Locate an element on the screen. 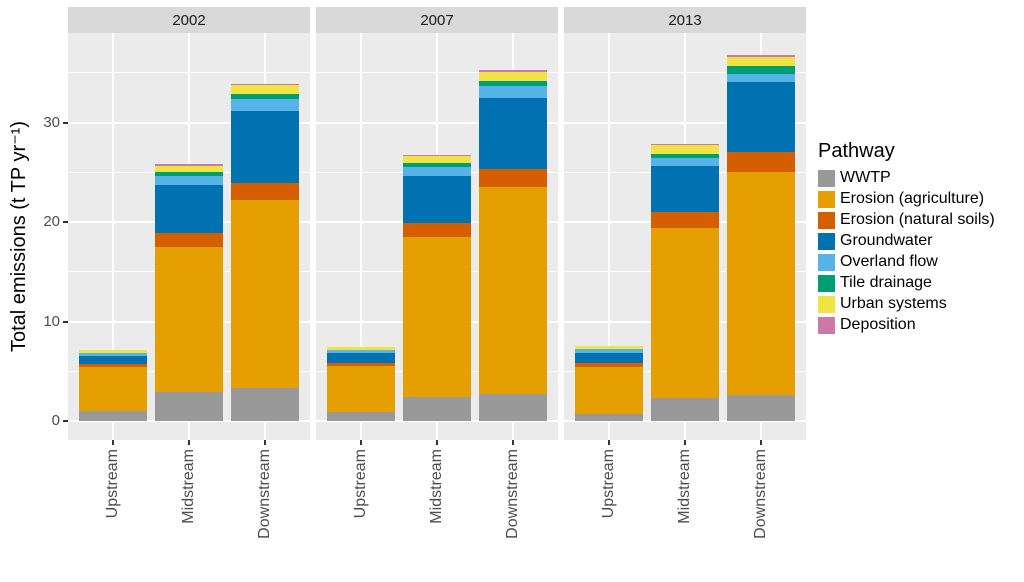  legend-label: Erosion (agriculture) is located at coordinates (912, 198).